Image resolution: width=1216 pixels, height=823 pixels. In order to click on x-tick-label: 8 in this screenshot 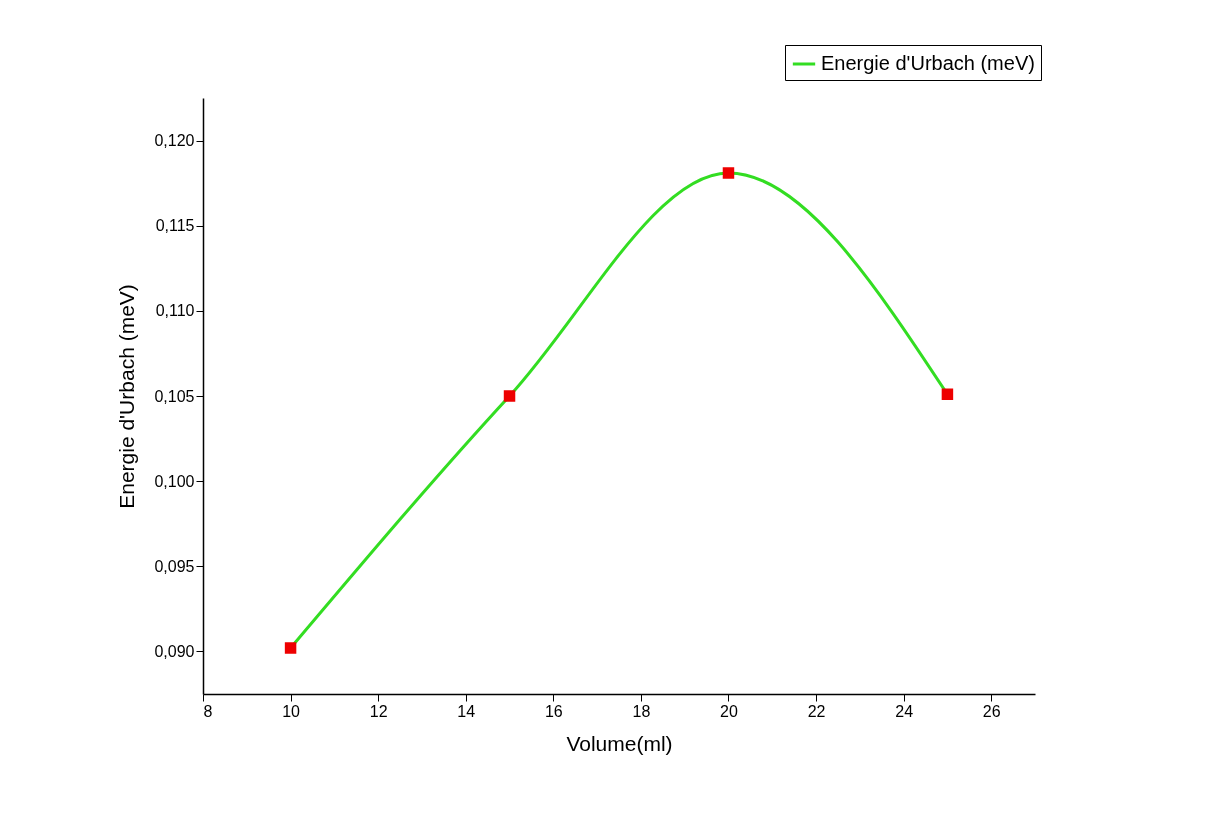, I will do `click(208, 711)`.